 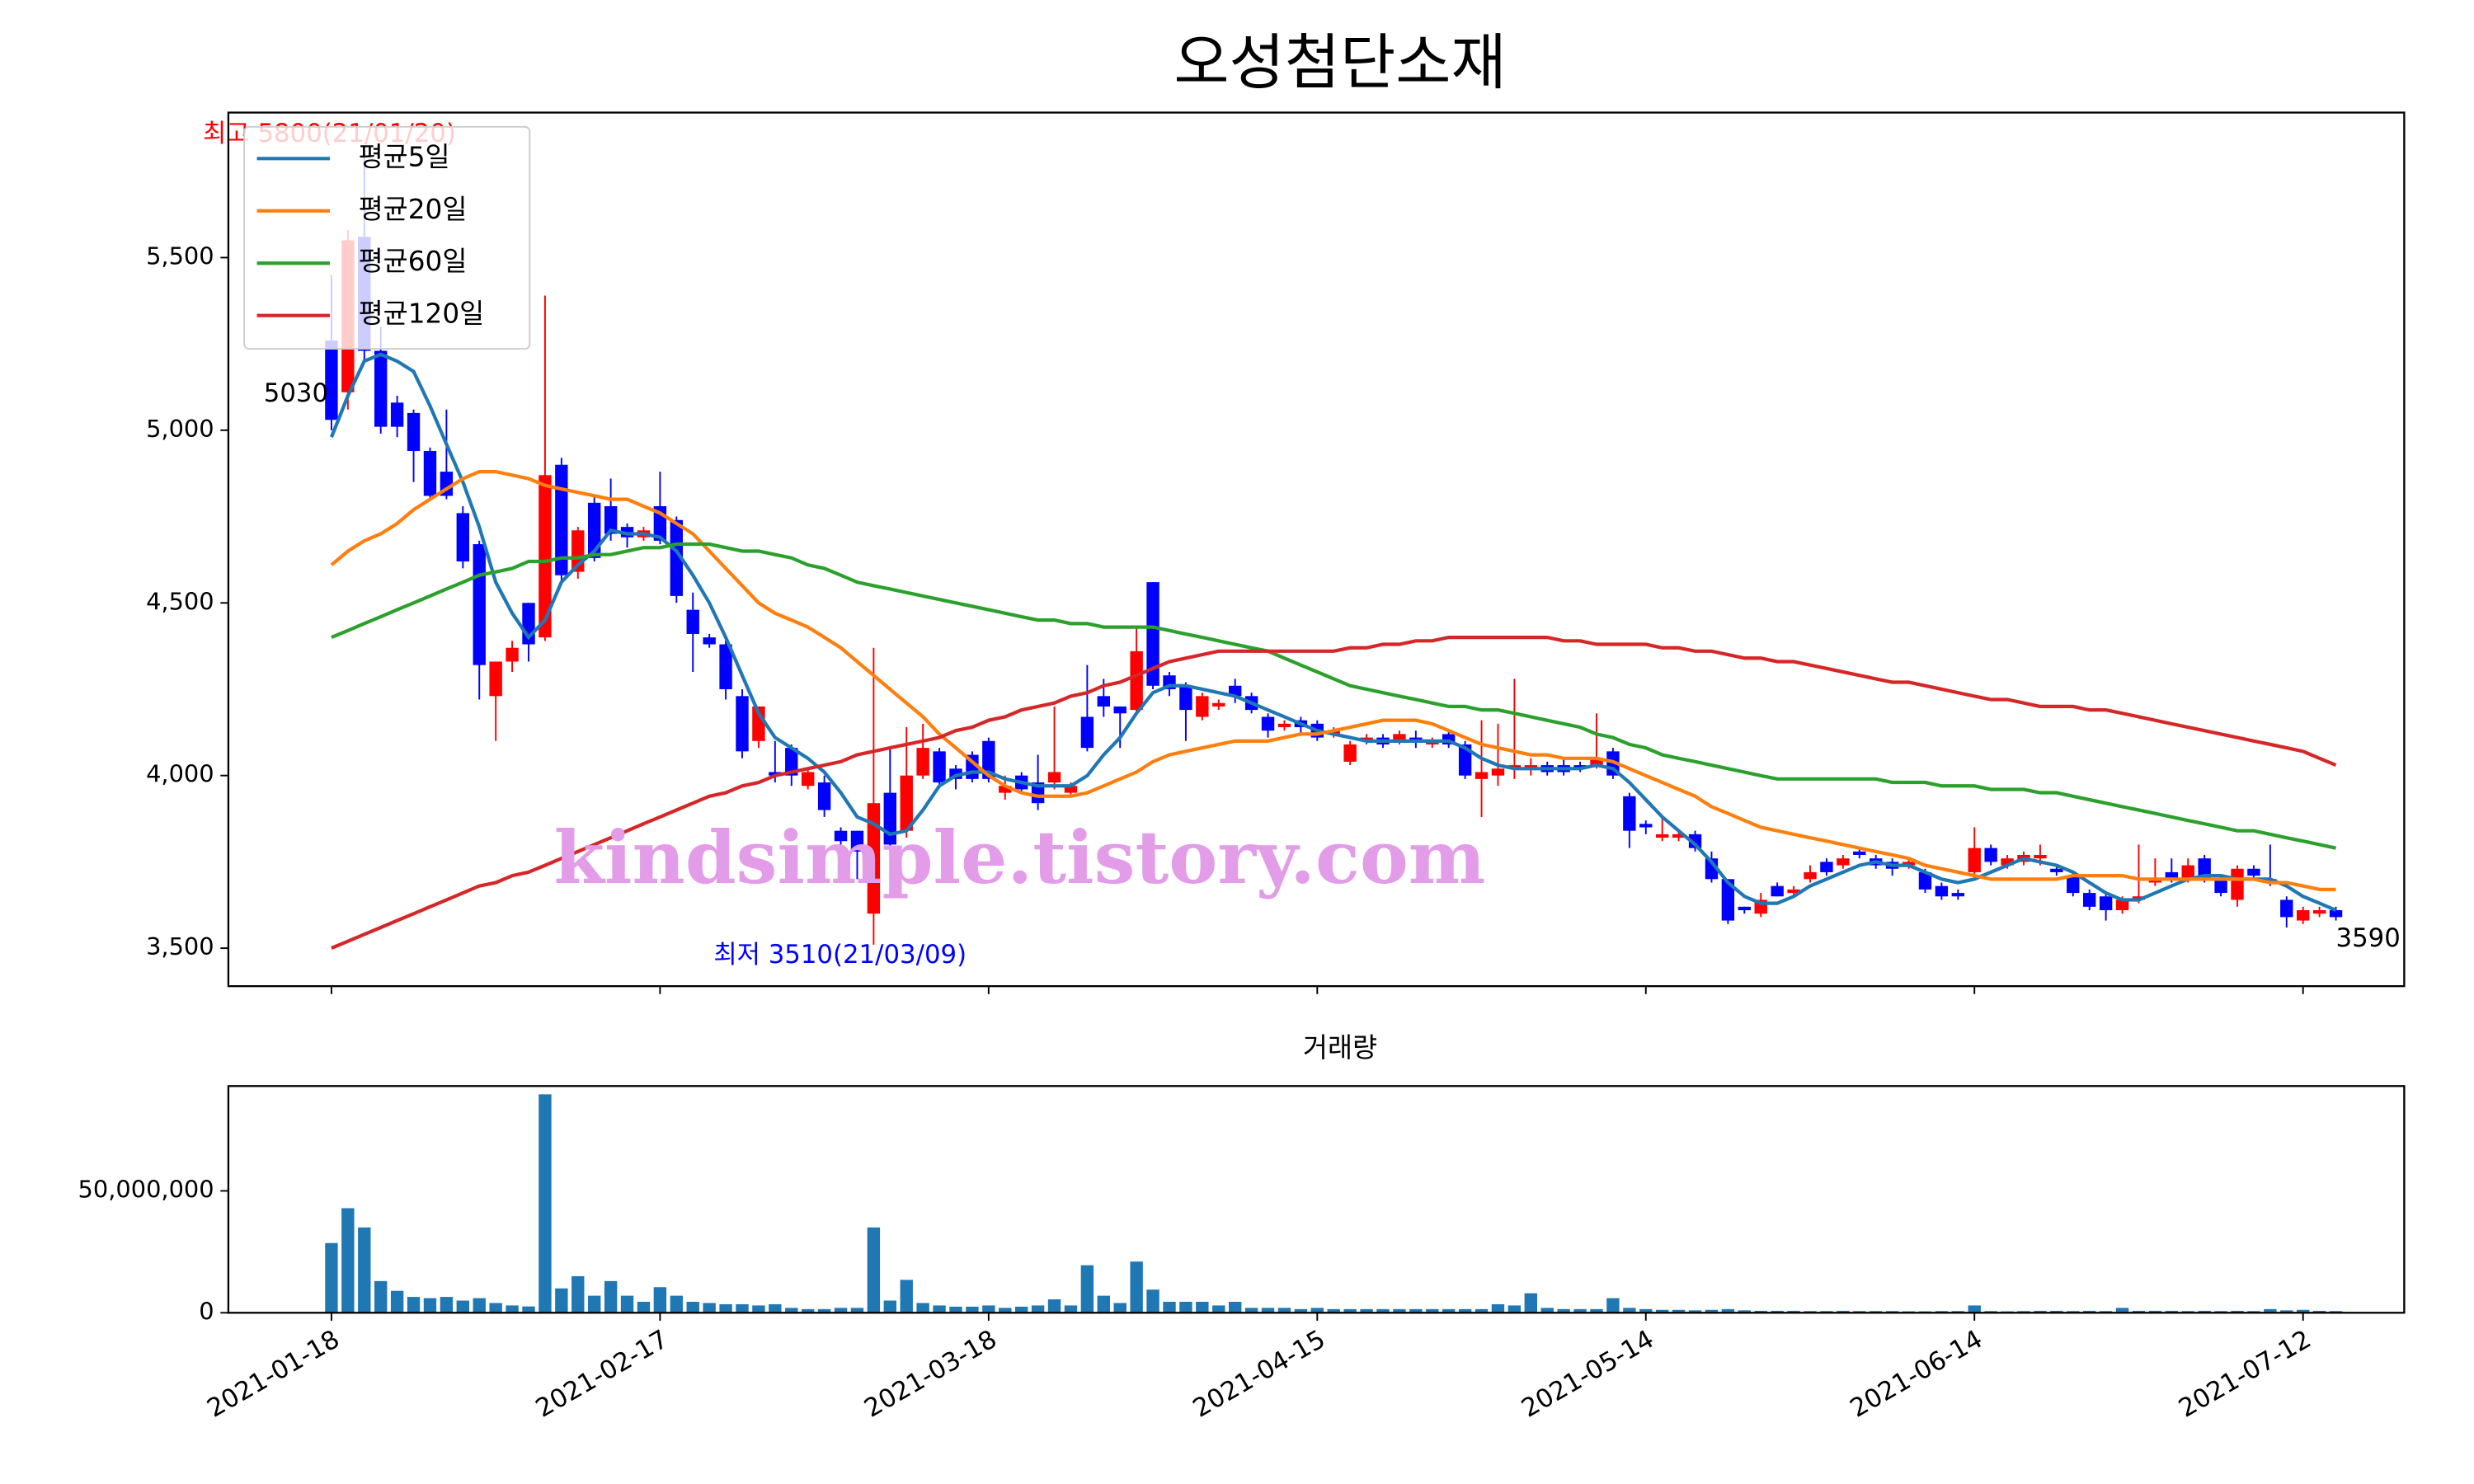 What do you see at coordinates (180, 601) in the screenshot?
I see `y-tick-label: 4,500` at bounding box center [180, 601].